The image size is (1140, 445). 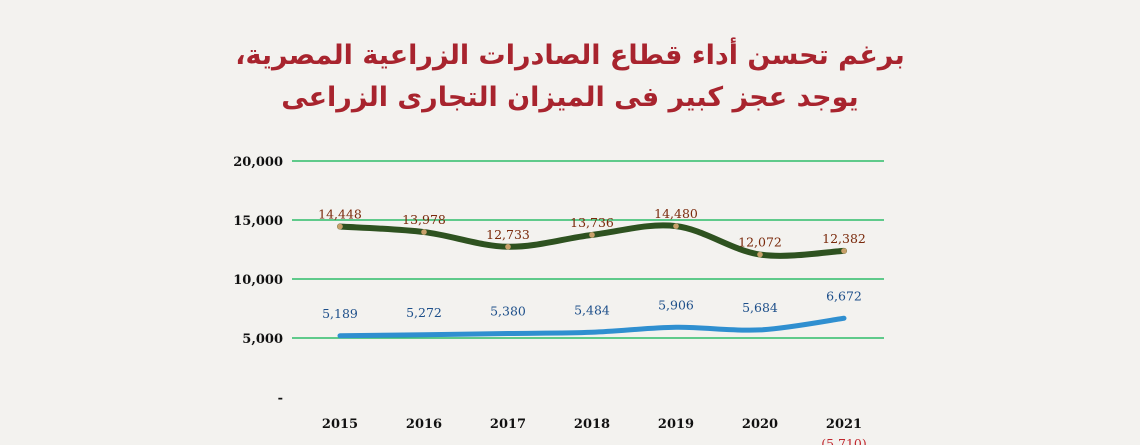 I want to click on series-1-data-label: 13,736, so click(x=592, y=222).